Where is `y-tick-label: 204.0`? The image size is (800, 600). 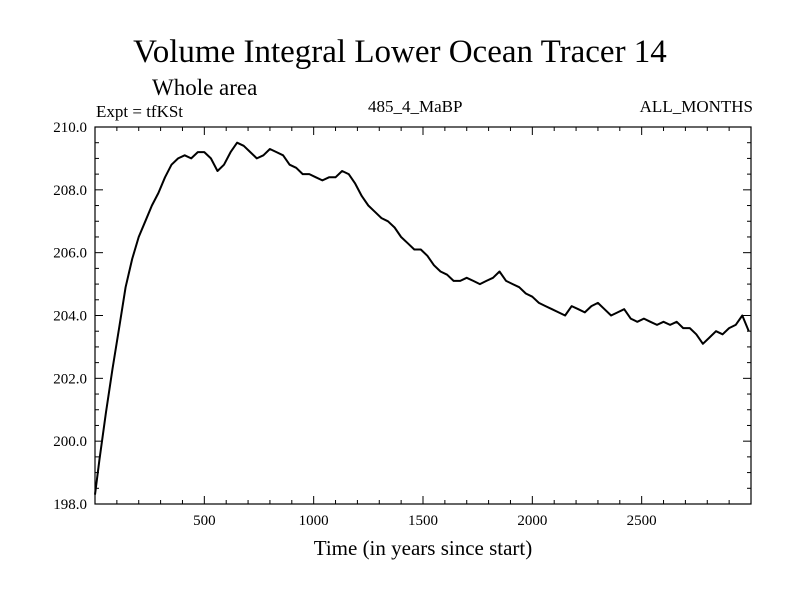 y-tick-label: 204.0 is located at coordinates (70, 317).